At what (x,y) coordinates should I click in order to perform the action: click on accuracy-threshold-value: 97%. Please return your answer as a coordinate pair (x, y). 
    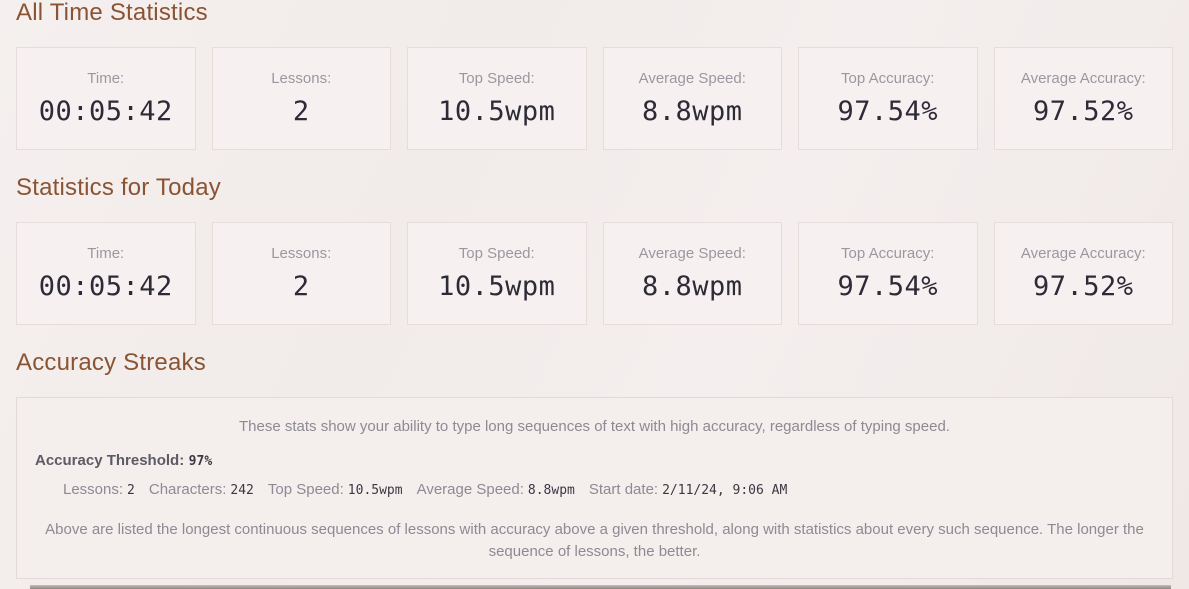
    Looking at the image, I should click on (200, 461).